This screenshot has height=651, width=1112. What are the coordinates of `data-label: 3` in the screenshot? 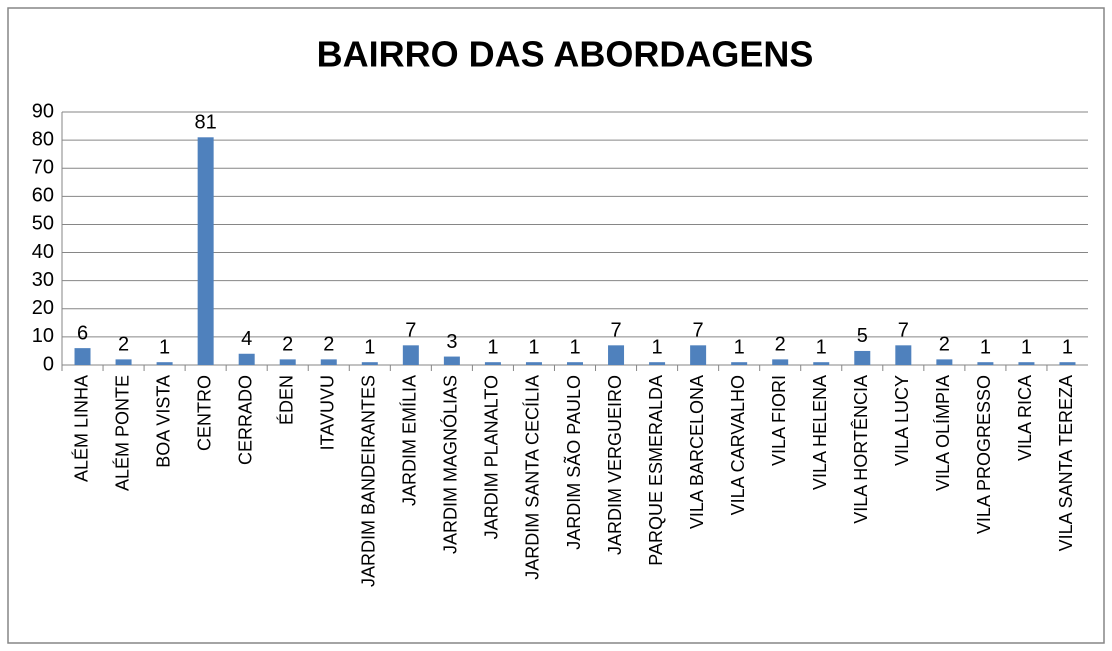 It's located at (451, 342).